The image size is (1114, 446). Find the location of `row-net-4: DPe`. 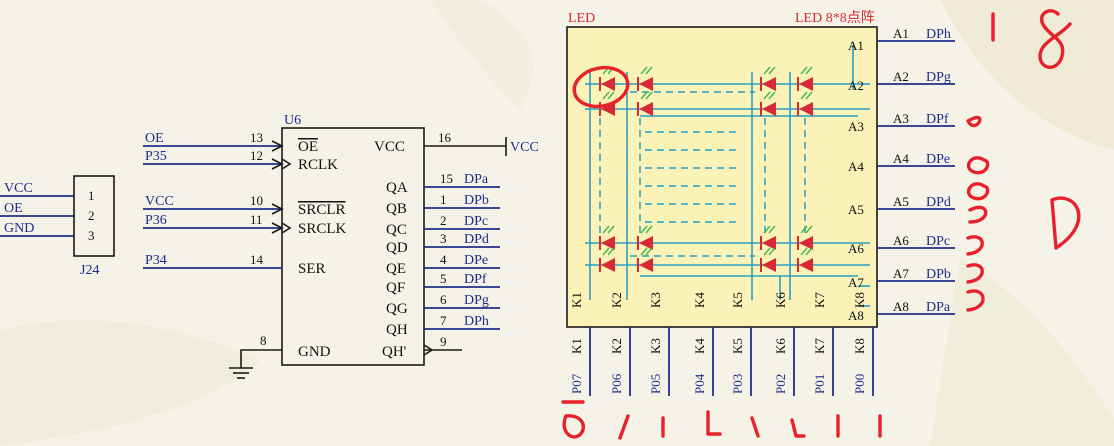

row-net-4: DPe is located at coordinates (938, 159).